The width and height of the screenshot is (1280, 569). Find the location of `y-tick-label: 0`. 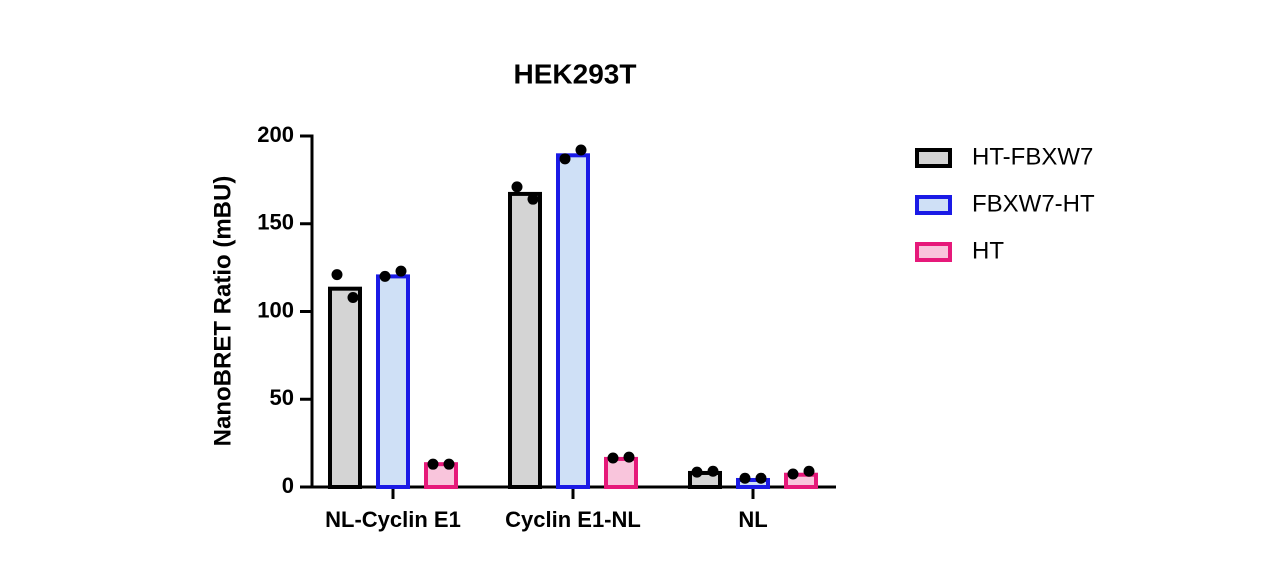

y-tick-label: 0 is located at coordinates (288, 485).